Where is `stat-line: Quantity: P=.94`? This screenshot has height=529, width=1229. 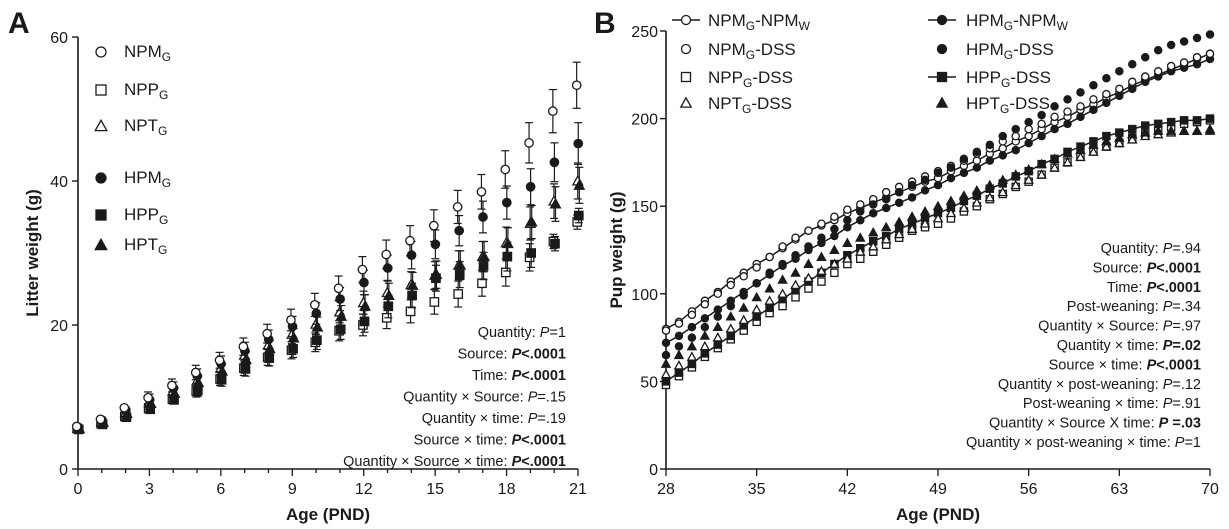
stat-line: Quantity: P=.94 is located at coordinates (1151, 249).